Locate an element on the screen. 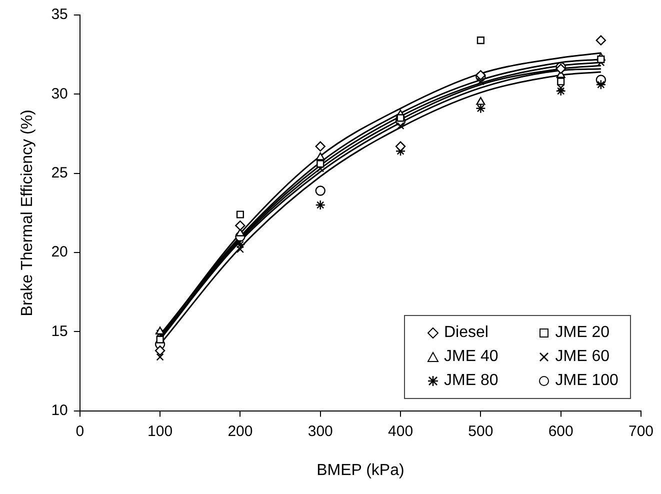 The image size is (661, 494). x-tick-label: 200 is located at coordinates (240, 431).